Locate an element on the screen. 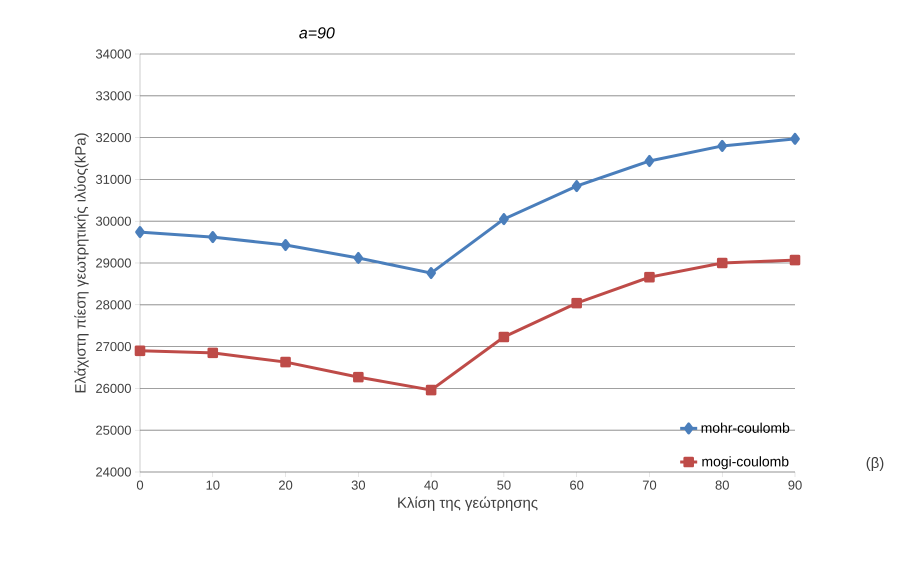 This screenshot has height=567, width=920. y-tick-label: 25000 is located at coordinates (113, 430).